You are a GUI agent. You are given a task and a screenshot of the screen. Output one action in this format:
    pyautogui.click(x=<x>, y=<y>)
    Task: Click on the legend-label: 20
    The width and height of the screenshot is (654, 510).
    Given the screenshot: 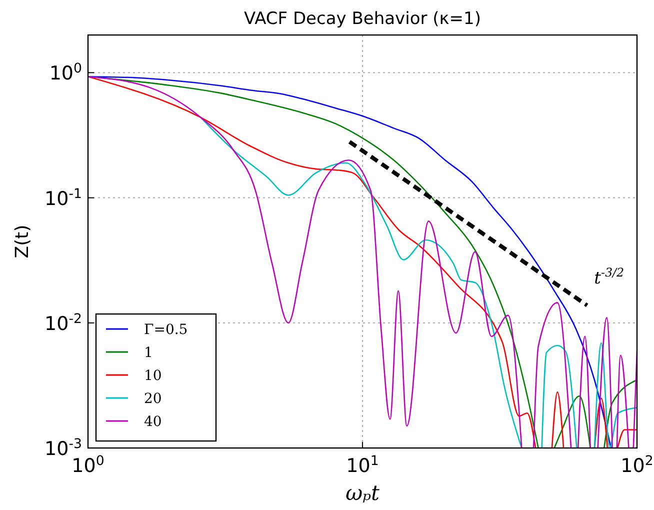 What is the action you would take?
    pyautogui.click(x=153, y=399)
    